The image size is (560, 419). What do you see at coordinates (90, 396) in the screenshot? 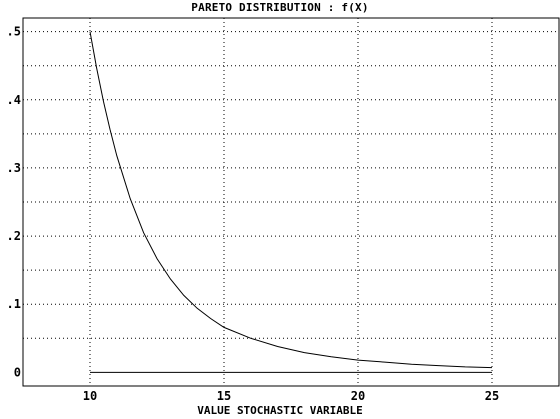
I see `x-tick-label: 10` at bounding box center [90, 396].